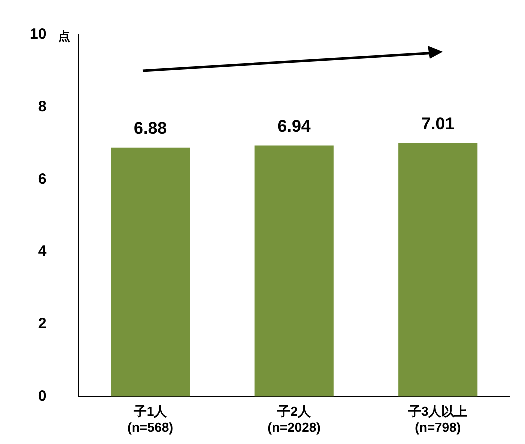  I want to click on y-axis-title: 点, so click(64, 36).